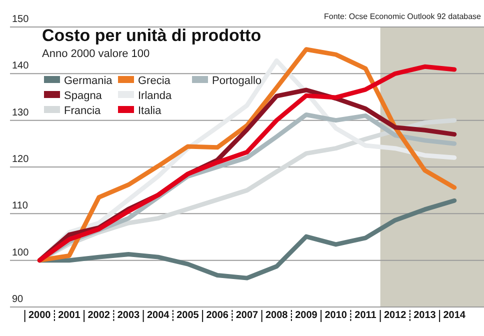  Describe the element at coordinates (21, 252) in the screenshot. I see `y-tick-label: 100` at that location.